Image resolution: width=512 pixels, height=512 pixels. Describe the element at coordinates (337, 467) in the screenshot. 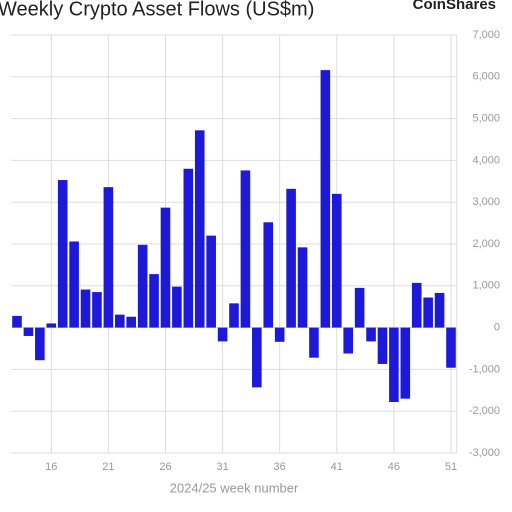

I see `x-tick-label: 41` at that location.